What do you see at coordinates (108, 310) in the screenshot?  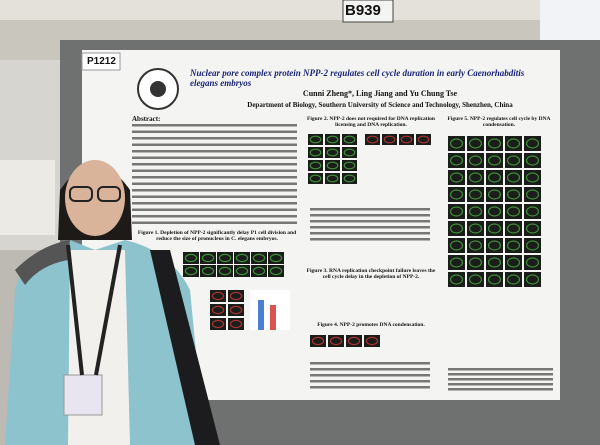 I see `lanyard` at bounding box center [108, 310].